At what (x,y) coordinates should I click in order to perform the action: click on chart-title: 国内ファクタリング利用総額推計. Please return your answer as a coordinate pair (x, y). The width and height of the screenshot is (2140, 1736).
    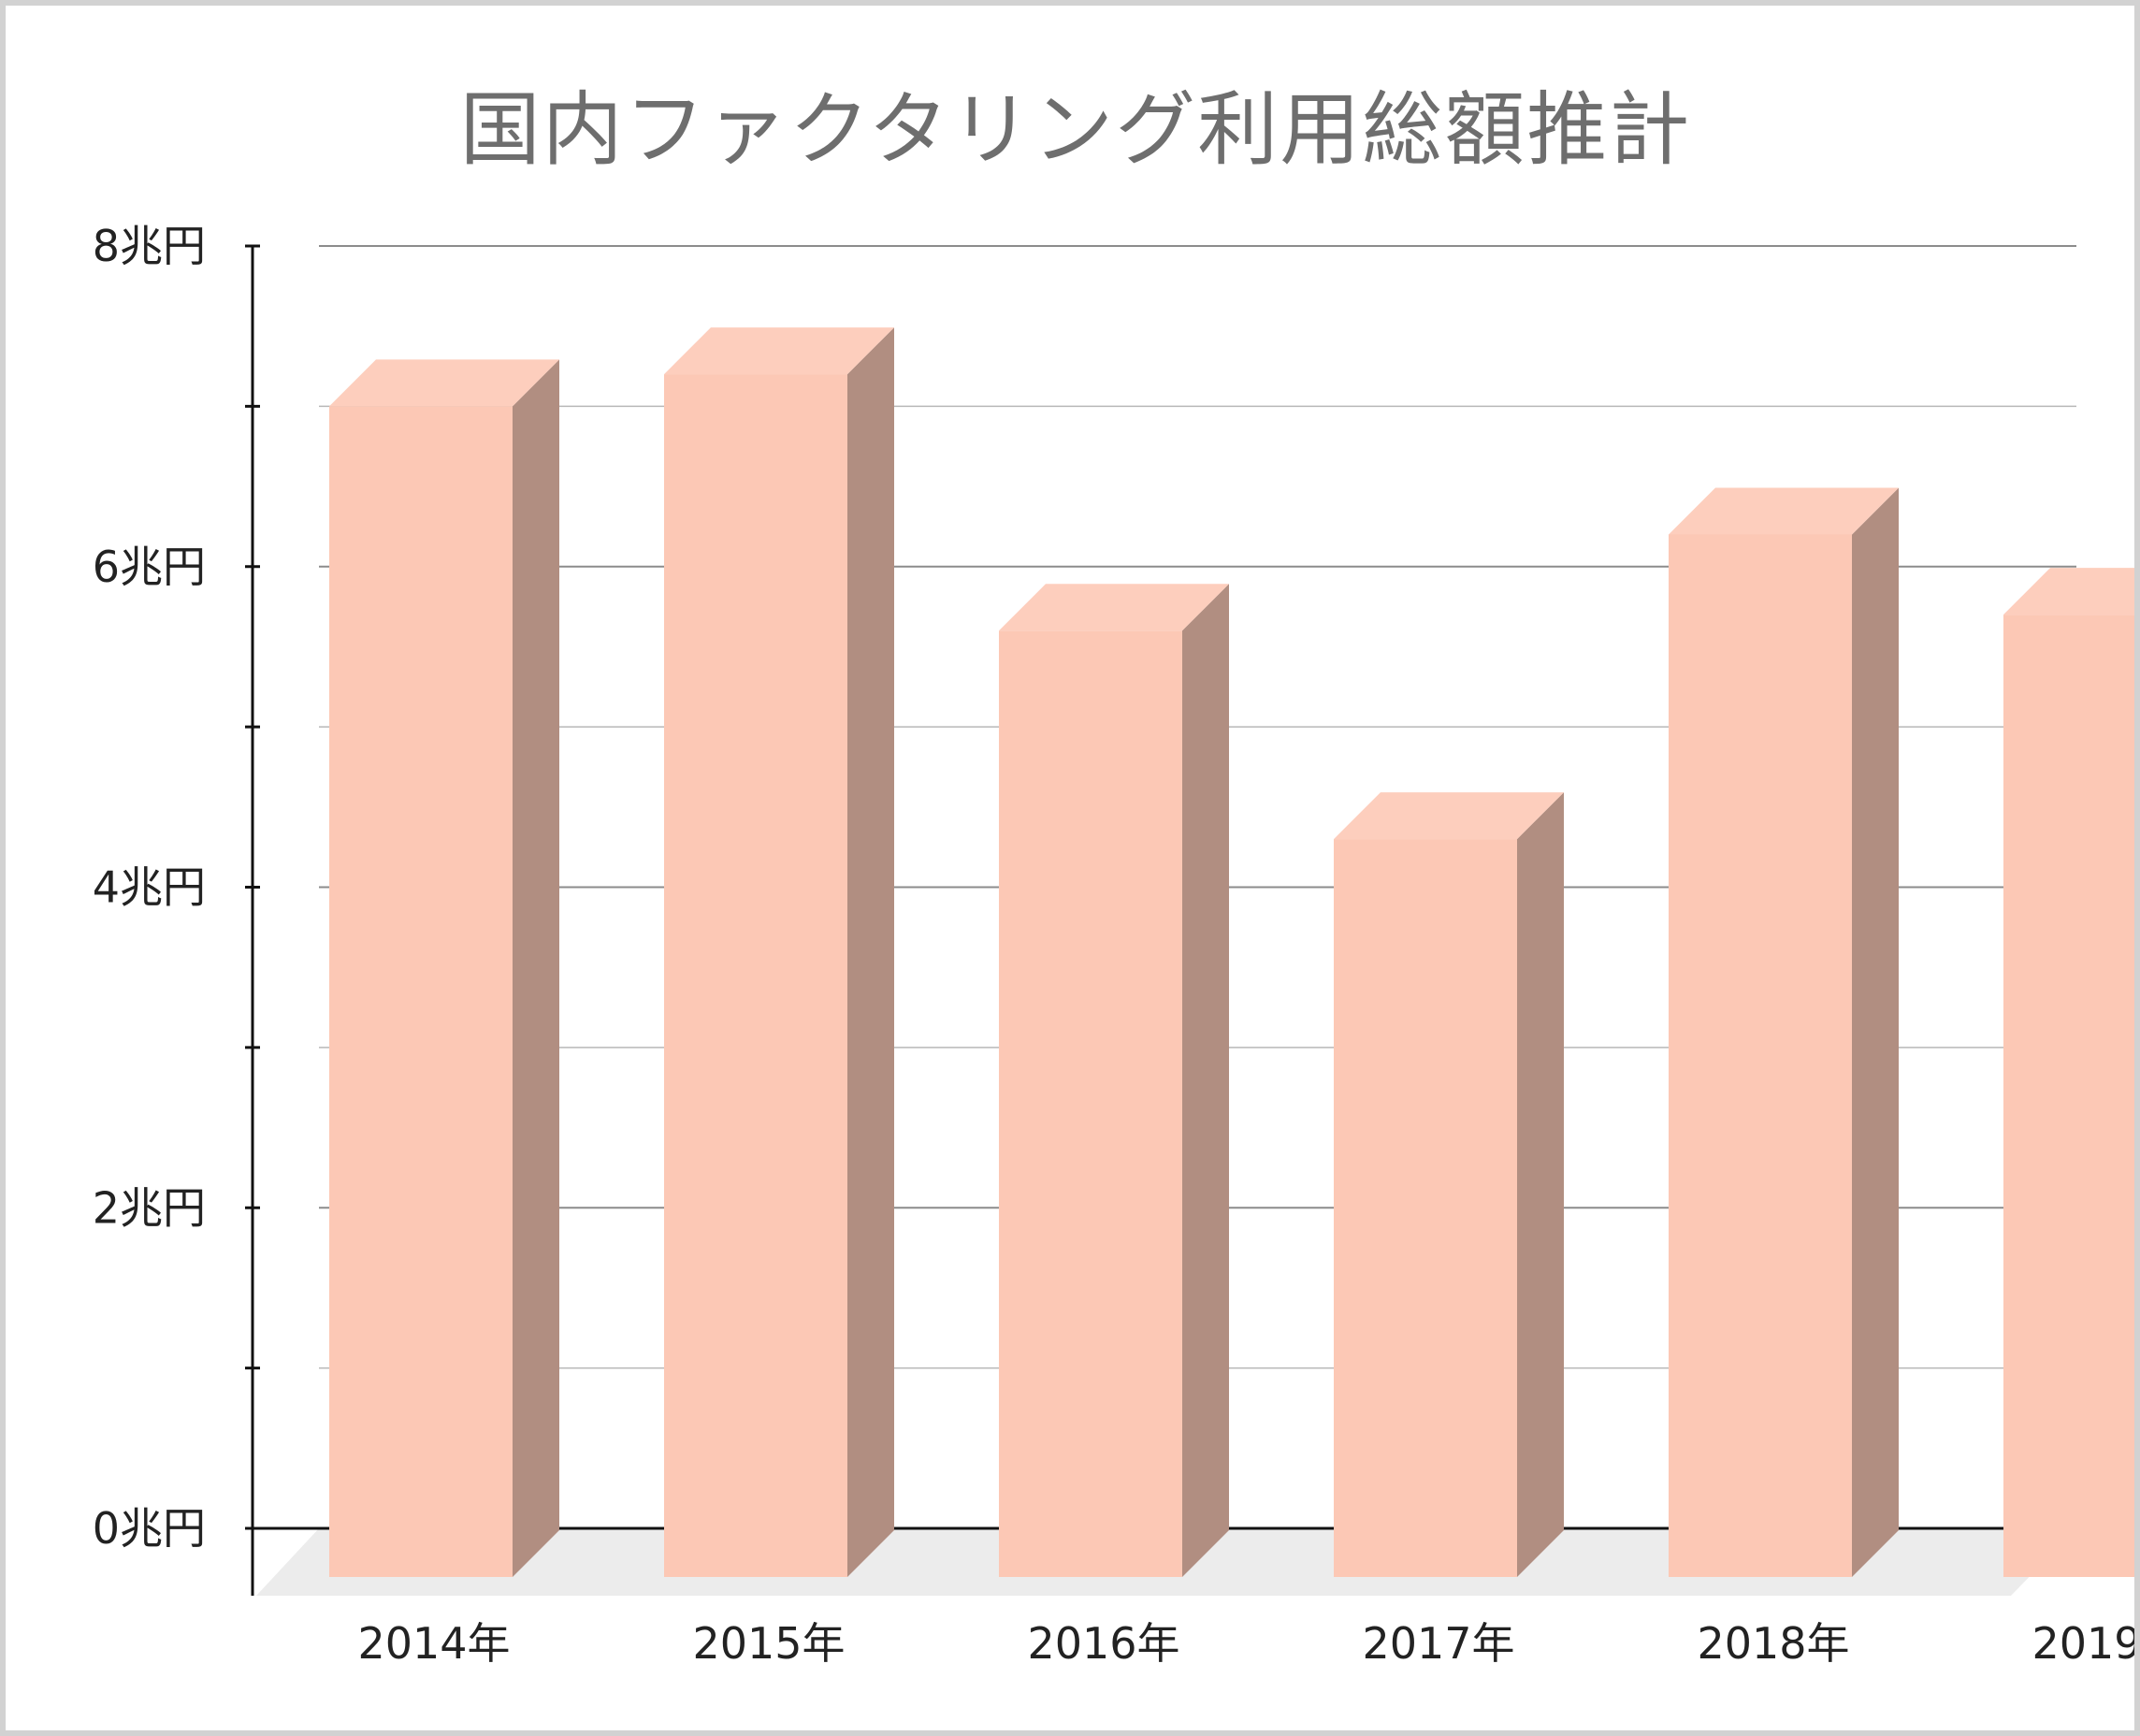
    Looking at the image, I should click on (1075, 130).